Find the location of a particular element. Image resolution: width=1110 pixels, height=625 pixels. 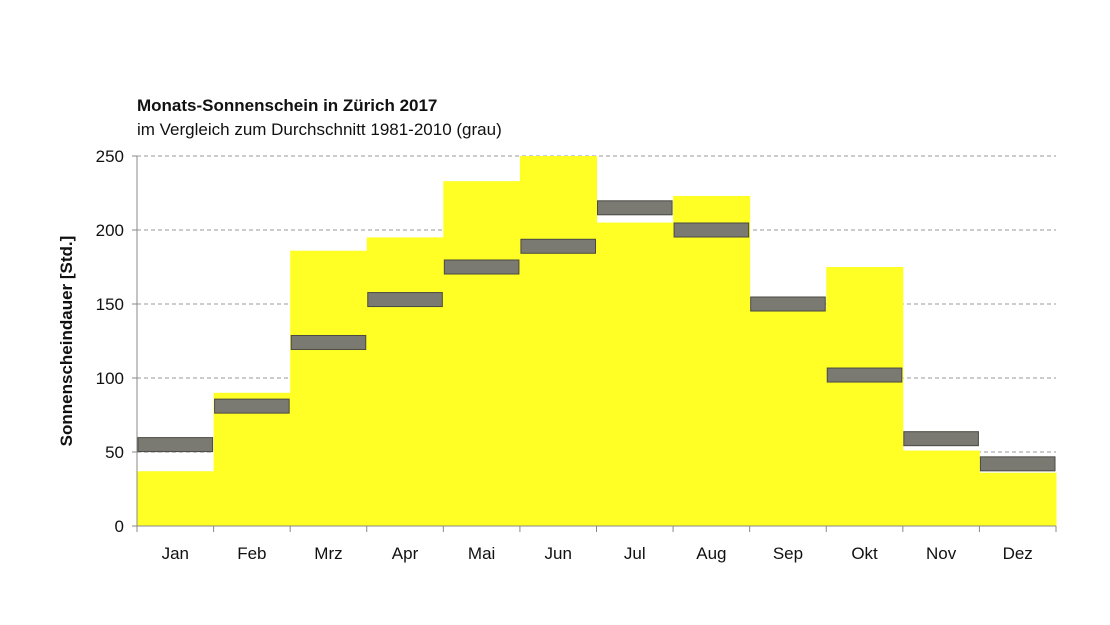

y-tick-label-150: 150 is located at coordinates (110, 304).